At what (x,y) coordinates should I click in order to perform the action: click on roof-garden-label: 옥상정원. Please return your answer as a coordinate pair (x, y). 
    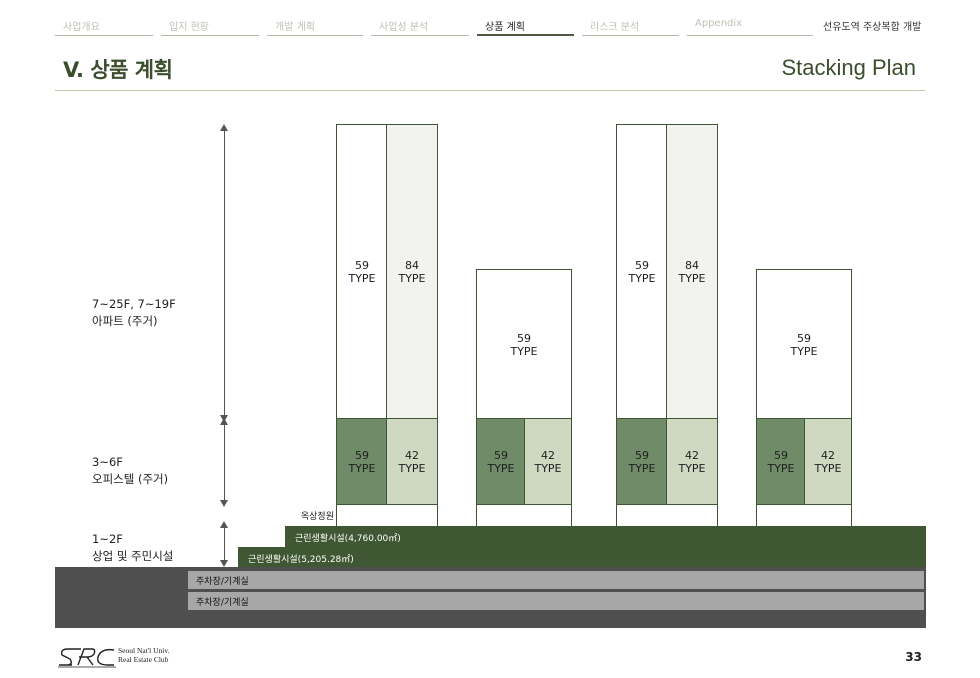
    Looking at the image, I should click on (317, 517).